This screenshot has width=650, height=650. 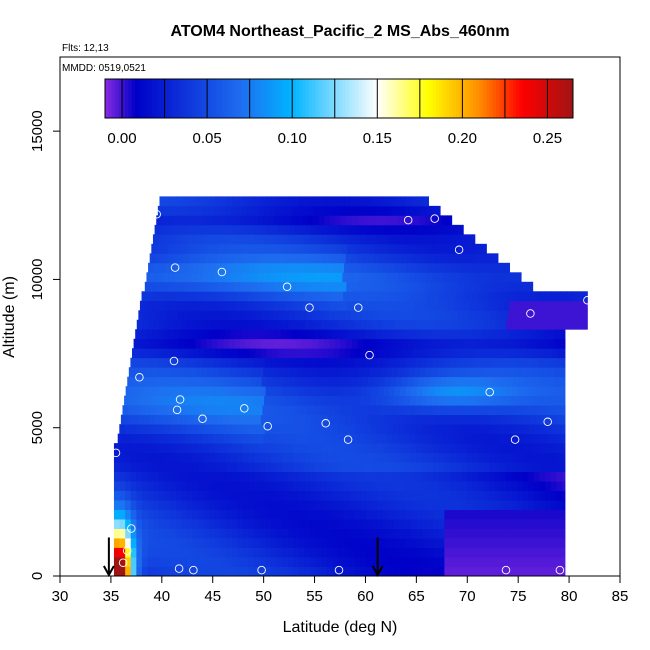 I want to click on colorbar-segment, so click(x=270, y=98).